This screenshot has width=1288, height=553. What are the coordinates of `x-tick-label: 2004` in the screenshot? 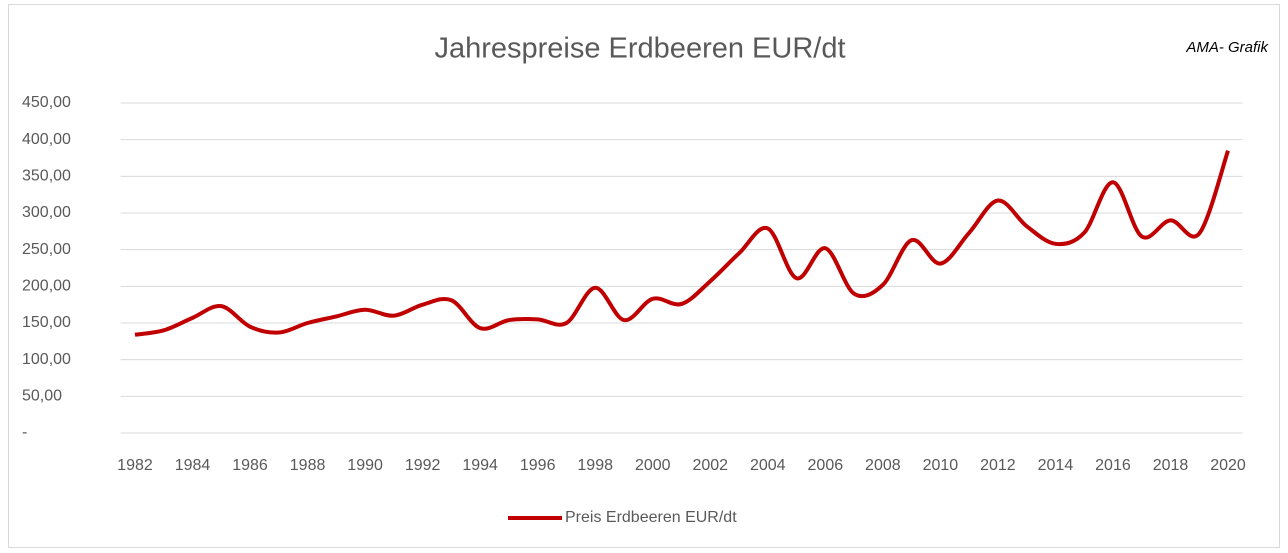 It's located at (768, 465).